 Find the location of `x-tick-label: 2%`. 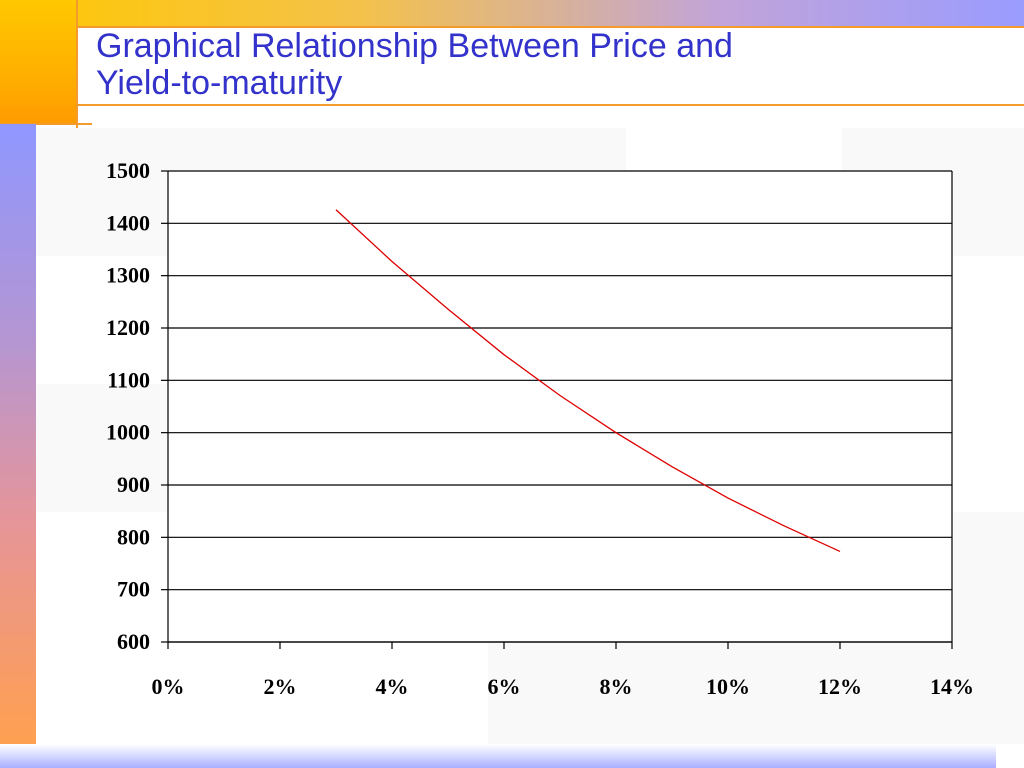

x-tick-label: 2% is located at coordinates (280, 686).